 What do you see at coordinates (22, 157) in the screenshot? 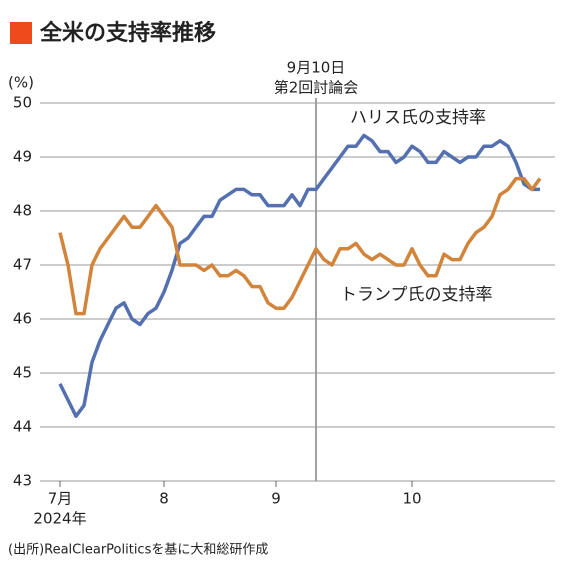
I see `y-tick-label: 49` at bounding box center [22, 157].